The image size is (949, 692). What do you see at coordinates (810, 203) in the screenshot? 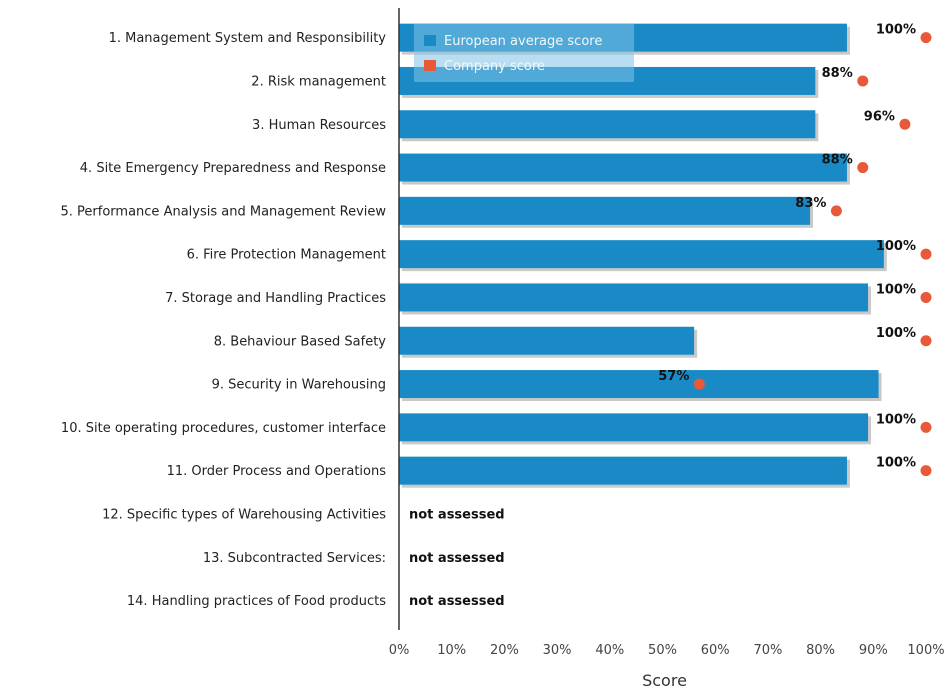
I see `company-score-label: 83%` at bounding box center [810, 203].